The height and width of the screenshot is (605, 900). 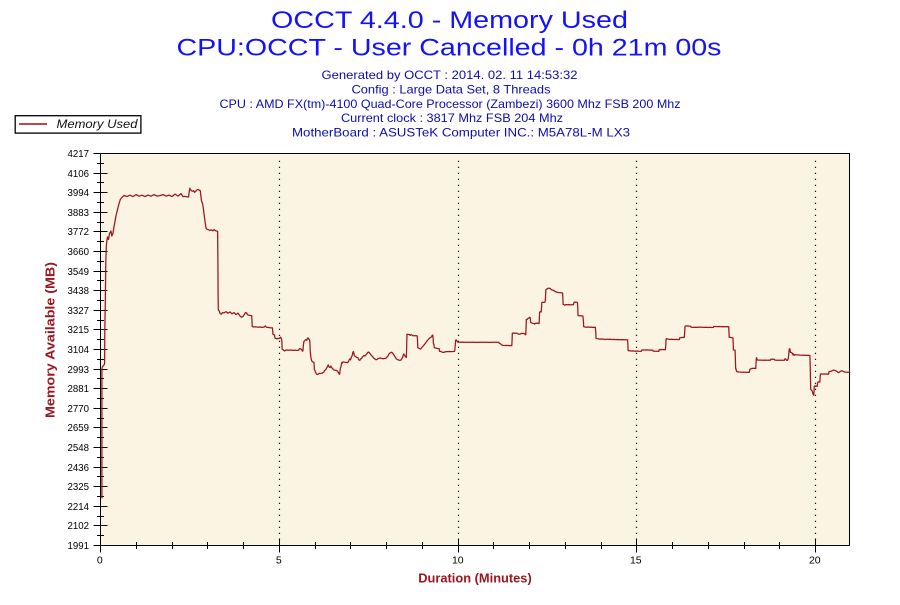 I want to click on svg-text: 3327, so click(x=79, y=311).